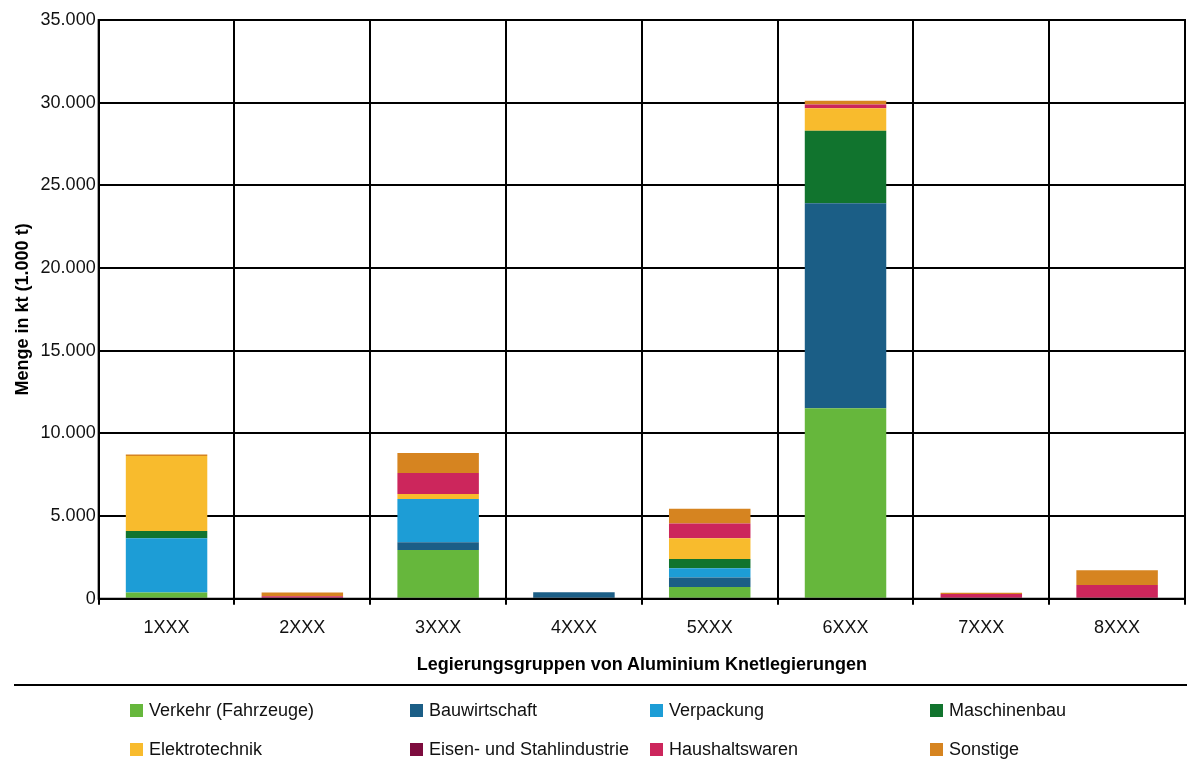  Describe the element at coordinates (984, 749) in the screenshot. I see `legend-label: Sonstige` at that location.